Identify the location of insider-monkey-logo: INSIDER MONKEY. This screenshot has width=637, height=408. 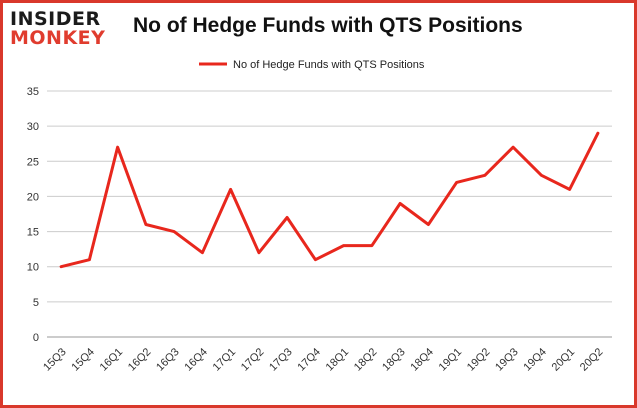
(66, 31).